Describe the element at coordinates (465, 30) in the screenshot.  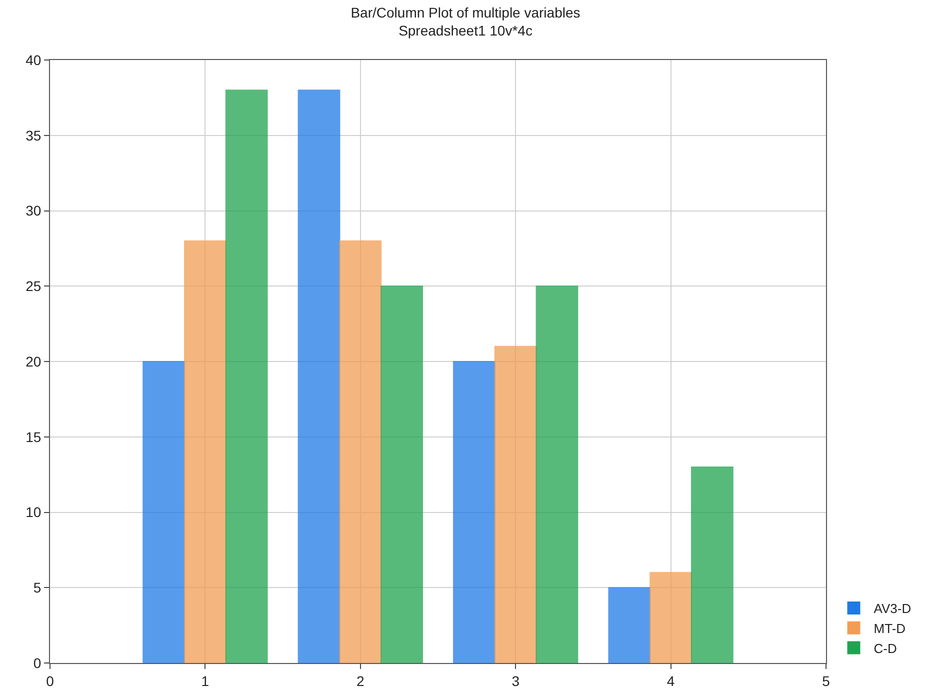
I see `chart-subtitle: Spreadsheet1 10v*4c` at that location.